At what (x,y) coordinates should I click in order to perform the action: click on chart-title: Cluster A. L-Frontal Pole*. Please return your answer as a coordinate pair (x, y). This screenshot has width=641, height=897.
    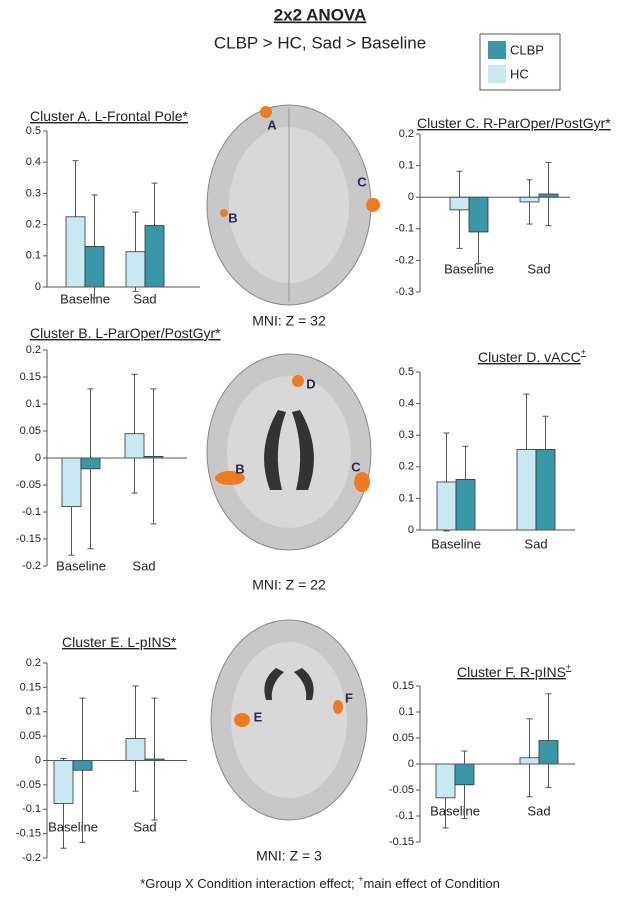
    Looking at the image, I should click on (109, 116).